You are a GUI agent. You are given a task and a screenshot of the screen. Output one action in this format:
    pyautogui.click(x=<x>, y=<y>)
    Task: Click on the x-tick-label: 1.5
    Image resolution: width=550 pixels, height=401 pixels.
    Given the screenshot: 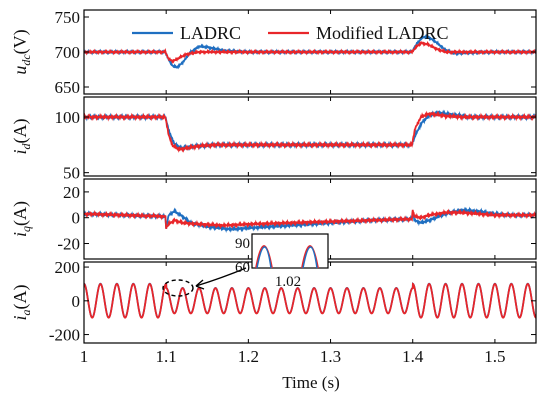 What is the action you would take?
    pyautogui.click(x=494, y=356)
    